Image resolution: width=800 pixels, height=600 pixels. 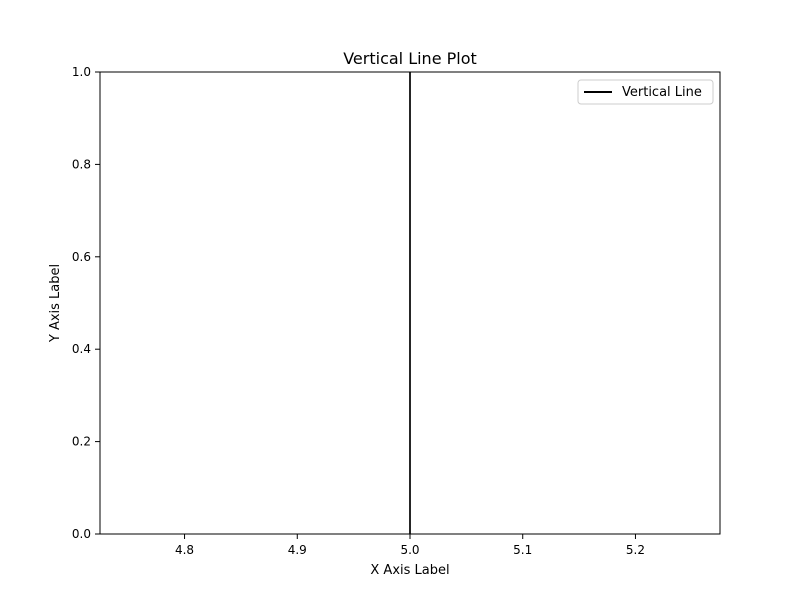 What do you see at coordinates (409, 570) in the screenshot?
I see `x-axis-label: X Axis Label` at bounding box center [409, 570].